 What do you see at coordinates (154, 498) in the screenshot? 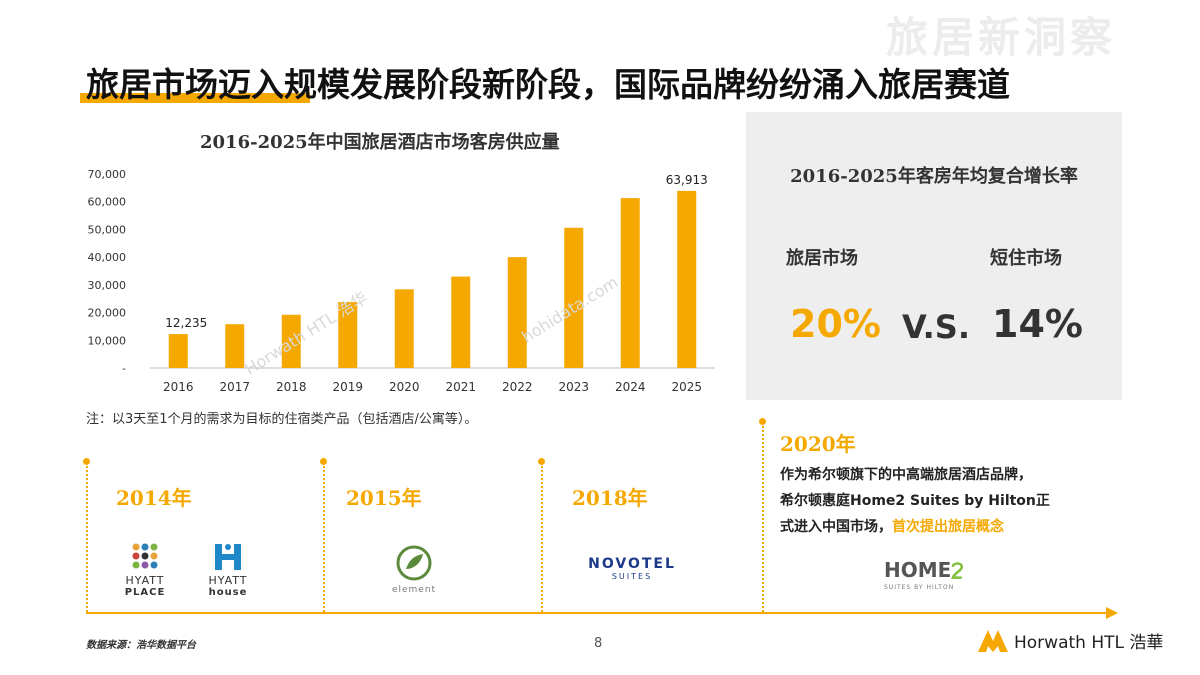
I see `timeline-year-2014: 2014年` at bounding box center [154, 498].